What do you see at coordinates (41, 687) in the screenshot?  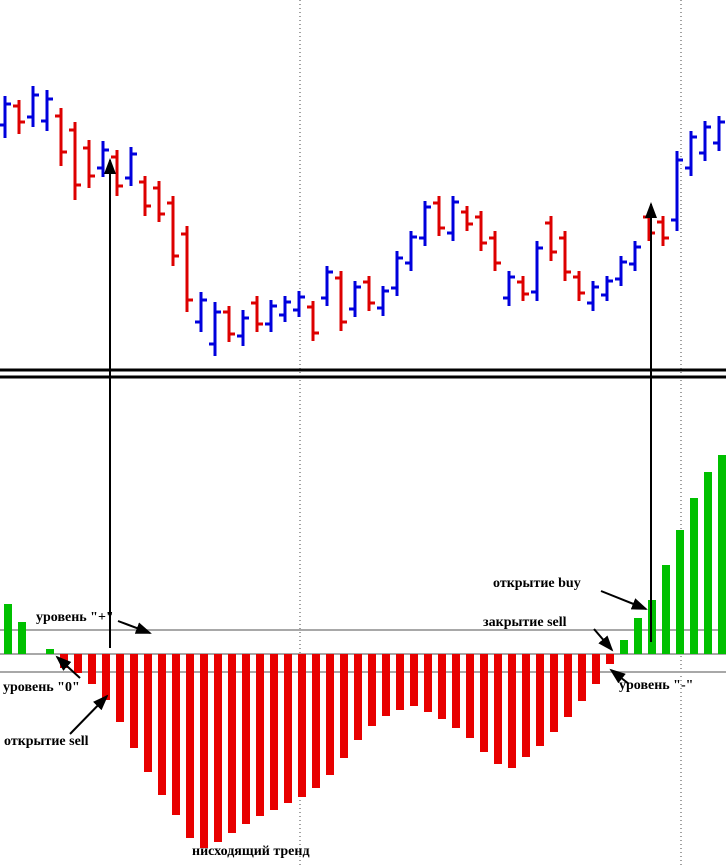 I see `annotation-level-zero: уровень "0"` at bounding box center [41, 687].